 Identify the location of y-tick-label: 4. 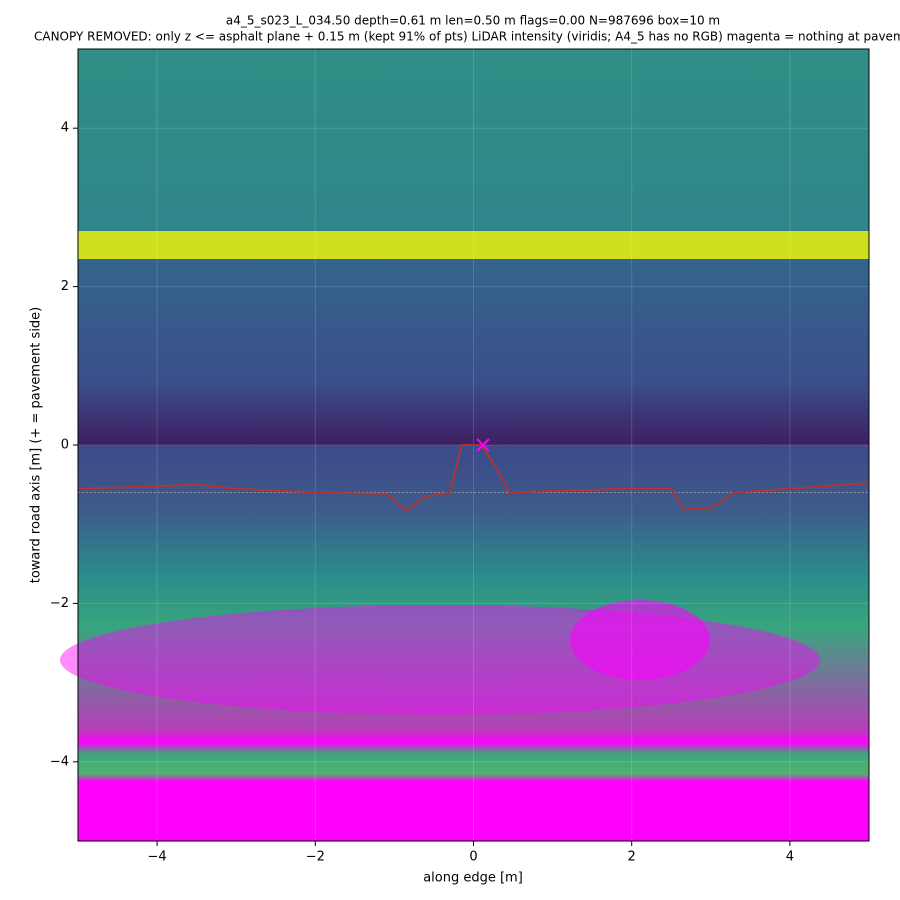
(65, 128).